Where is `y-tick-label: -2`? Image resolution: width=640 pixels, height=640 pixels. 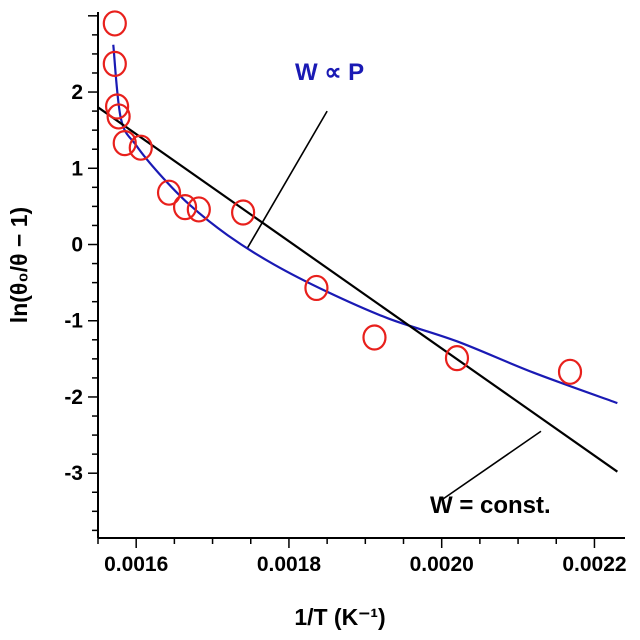
y-tick-label: -2 is located at coordinates (73, 397).